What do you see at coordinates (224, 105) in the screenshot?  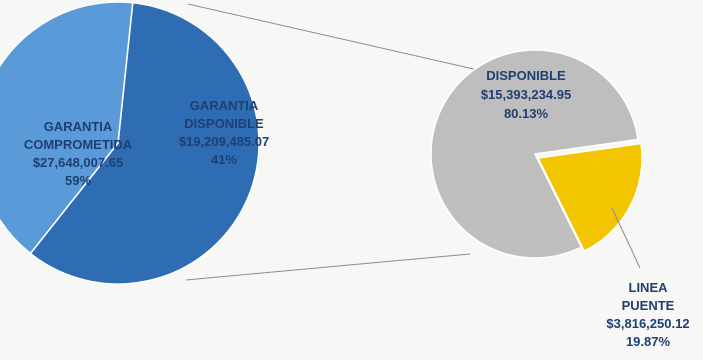 I see `label-garantia-disponible-line-1: GARANTIA` at bounding box center [224, 105].